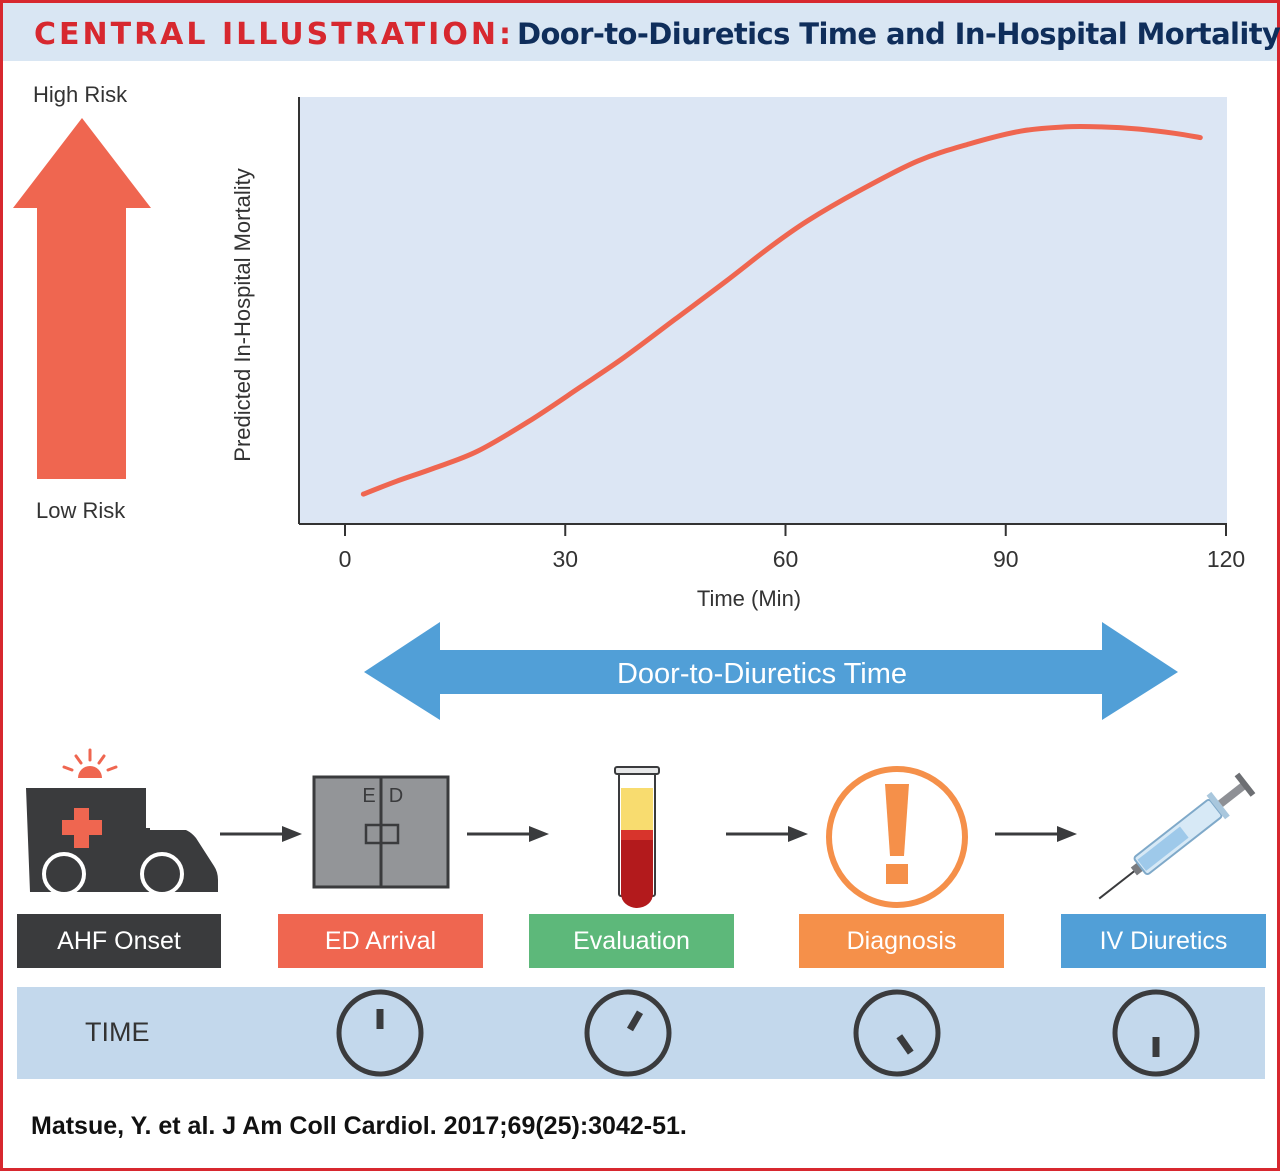 The image size is (1280, 1171). What do you see at coordinates (82, 298) in the screenshot?
I see `risk-arrow-icon` at bounding box center [82, 298].